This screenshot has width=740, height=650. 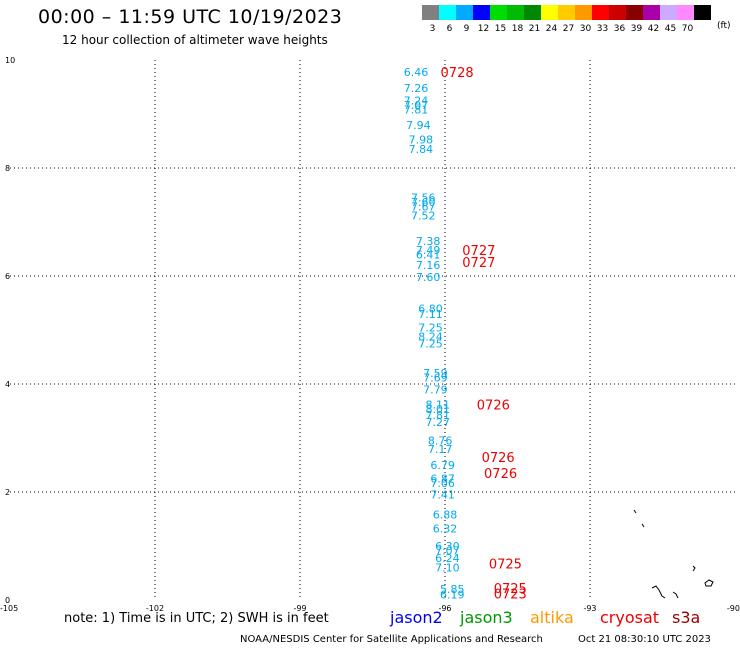 What do you see at coordinates (430, 314) in the screenshot?
I see `wave-height-label: 7.11` at bounding box center [430, 314].